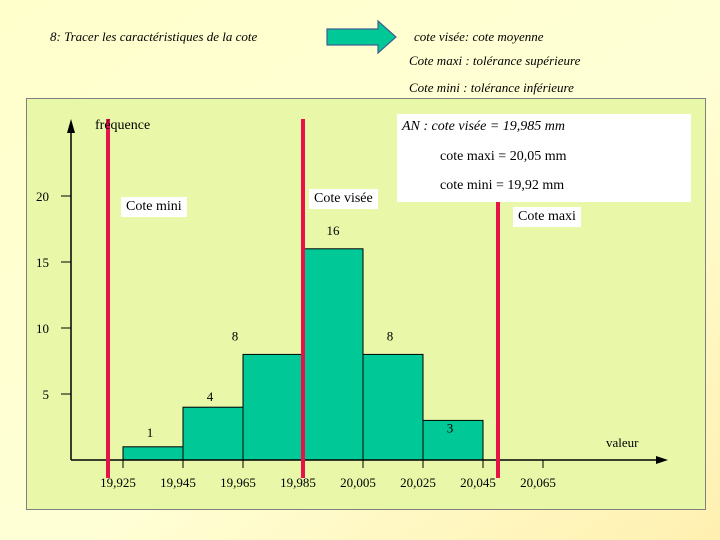 This screenshot has height=540, width=720. I want to click on x-tick-label: 19,985, so click(298, 482).